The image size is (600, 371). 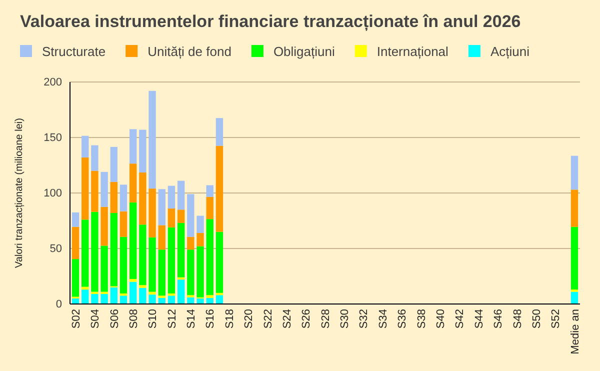 I want to click on x-tick-label: S36, so click(x=402, y=319).